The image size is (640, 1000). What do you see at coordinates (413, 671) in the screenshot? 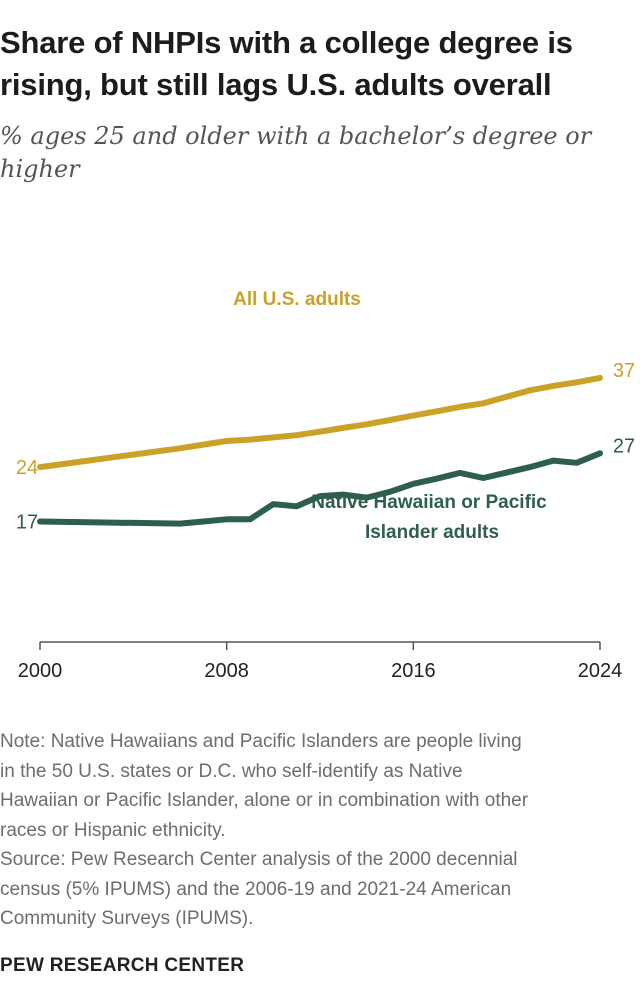
I see `x-tick-label: 2016` at bounding box center [413, 671].